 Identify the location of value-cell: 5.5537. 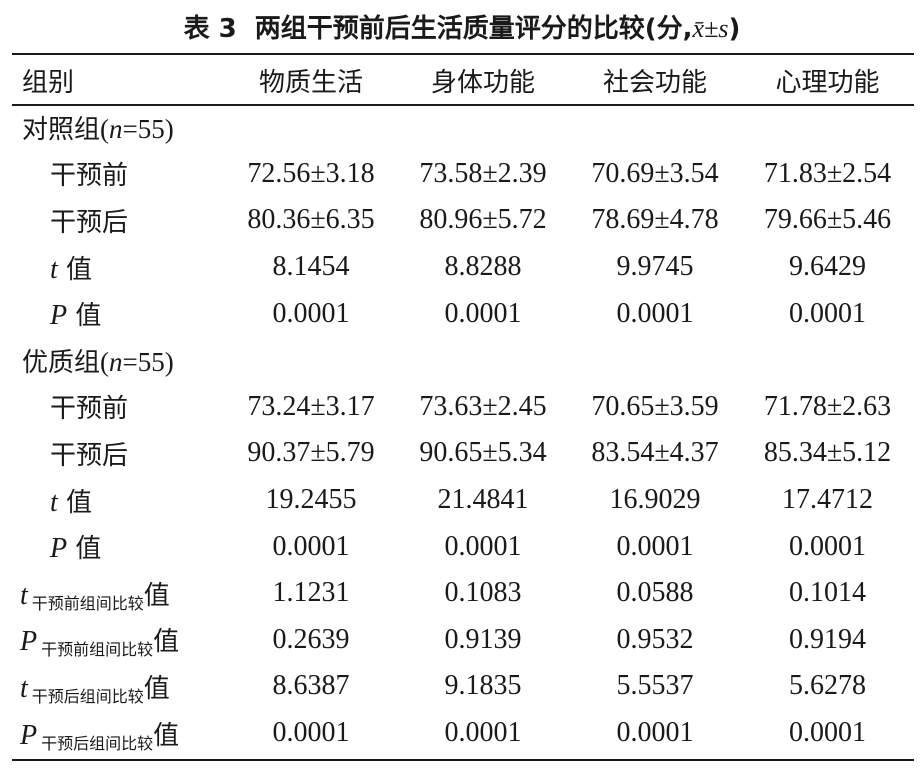
(655, 686).